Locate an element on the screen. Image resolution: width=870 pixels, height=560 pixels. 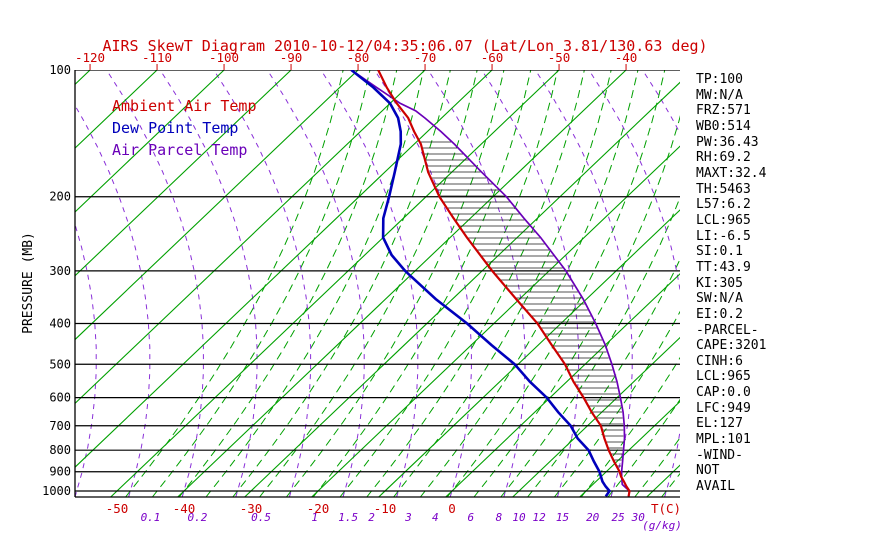
mixing-ratio-label: 30 is located at coordinates (638, 517).